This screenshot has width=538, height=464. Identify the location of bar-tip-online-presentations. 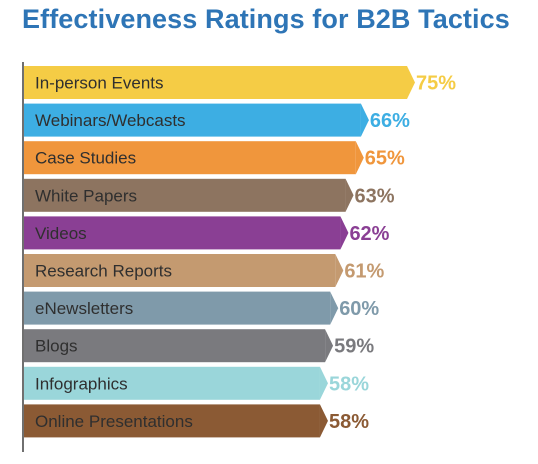
(323, 421).